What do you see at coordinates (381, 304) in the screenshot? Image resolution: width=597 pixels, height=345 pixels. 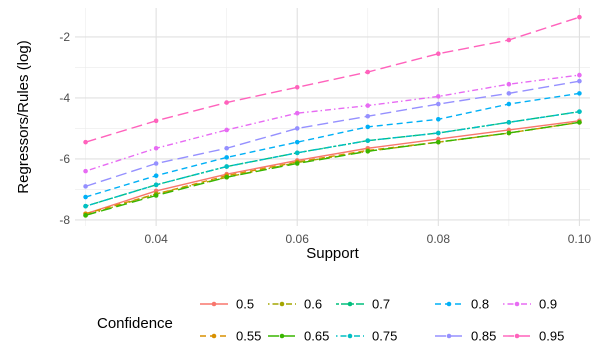 I see `legend-label: 0.7` at bounding box center [381, 304].